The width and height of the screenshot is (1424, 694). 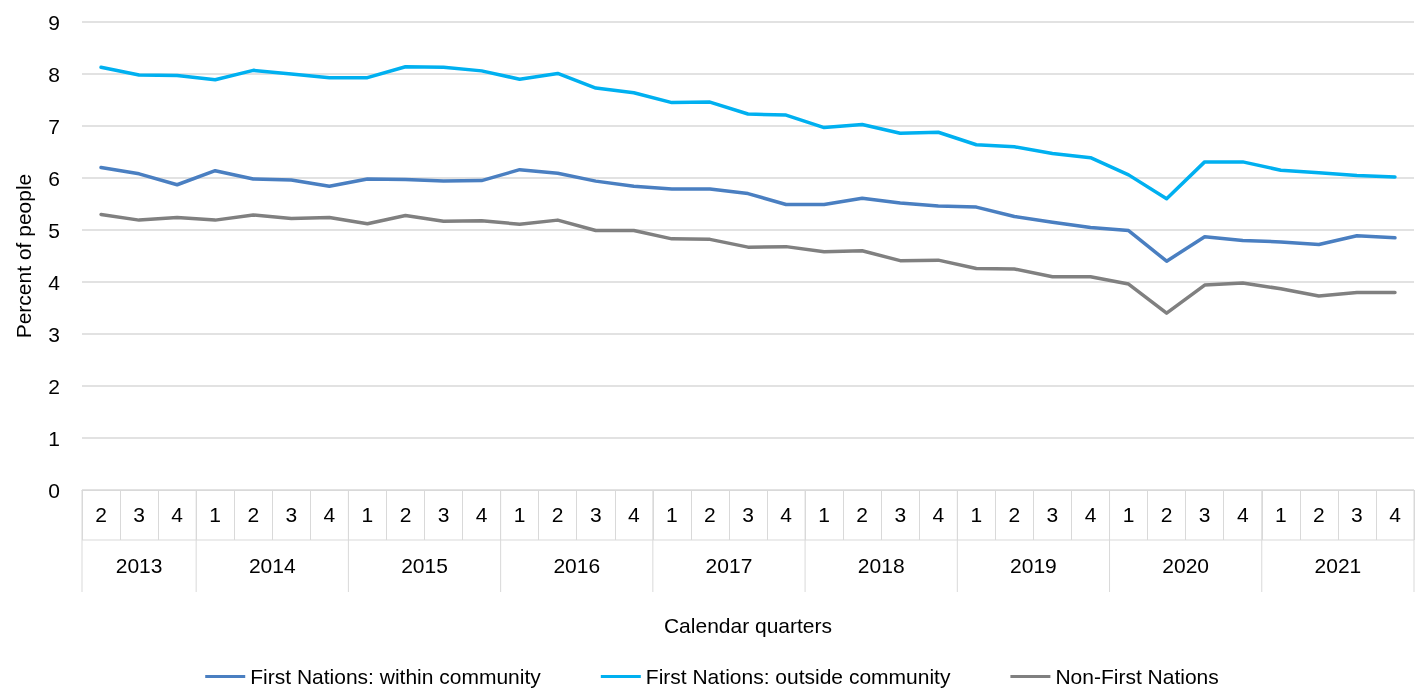 I want to click on text: 2014, so click(x=272, y=565).